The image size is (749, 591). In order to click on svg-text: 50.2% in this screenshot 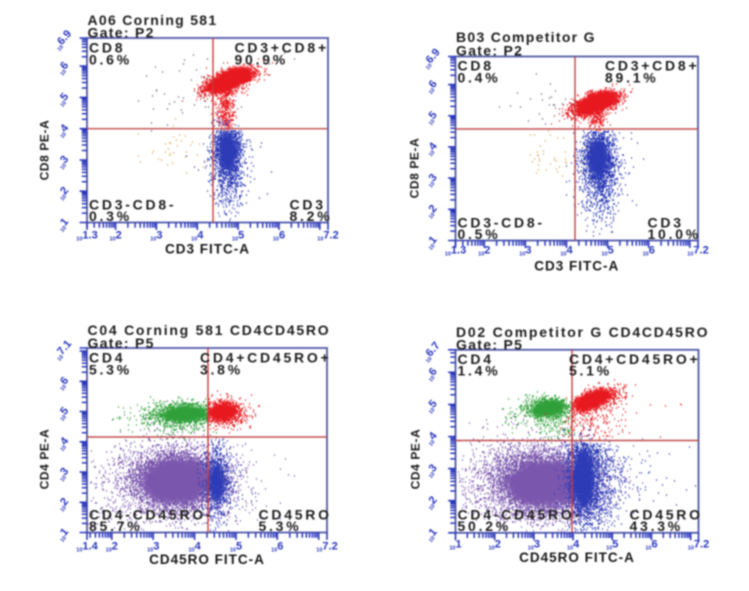, I will do `click(484, 526)`.